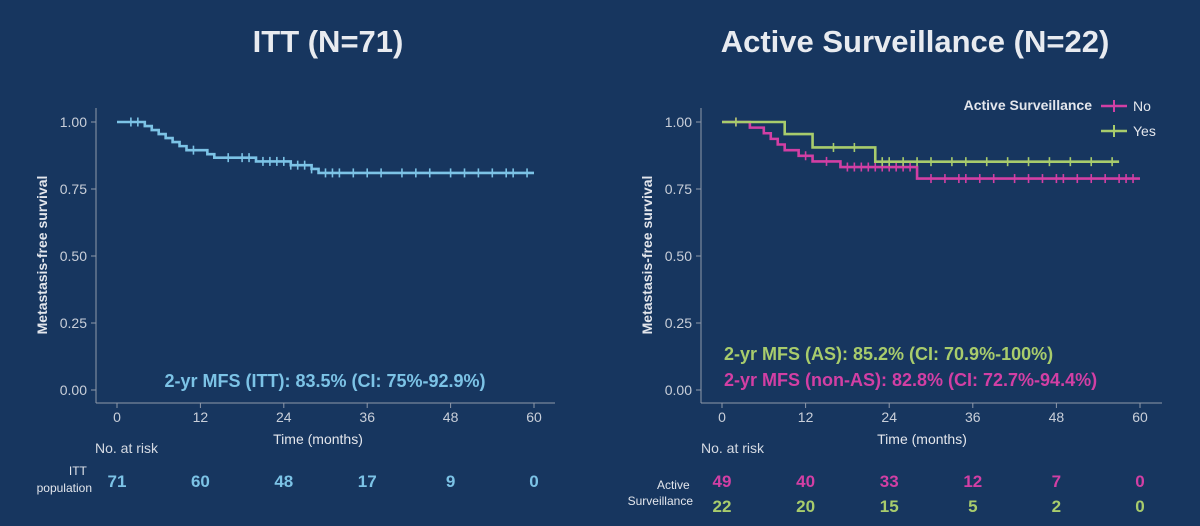 The image size is (1200, 526). What do you see at coordinates (367, 481) in the screenshot?
I see `risk-number: 17` at bounding box center [367, 481].